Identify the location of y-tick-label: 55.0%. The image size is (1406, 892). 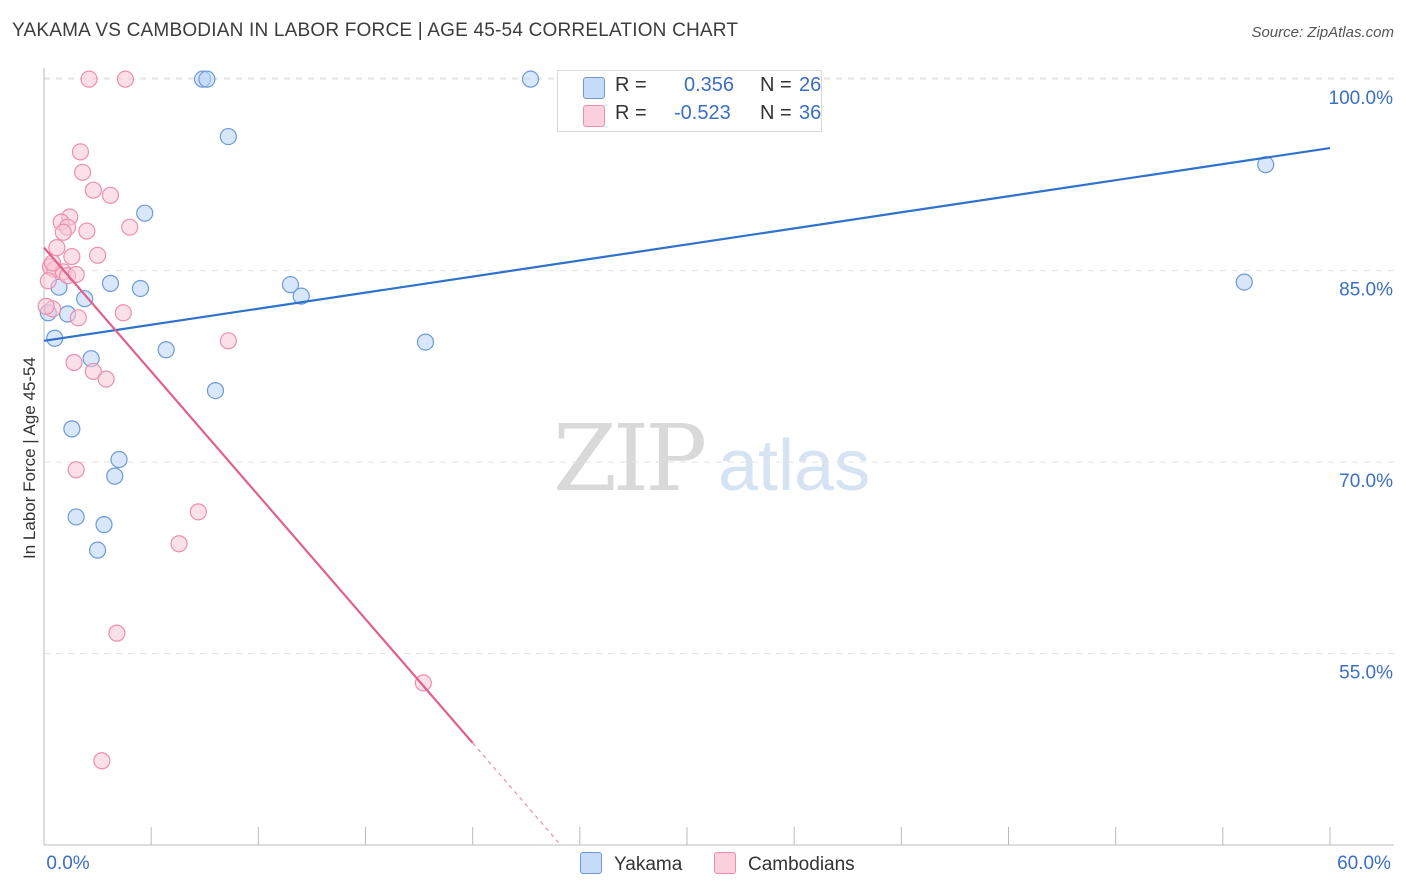
(1366, 673).